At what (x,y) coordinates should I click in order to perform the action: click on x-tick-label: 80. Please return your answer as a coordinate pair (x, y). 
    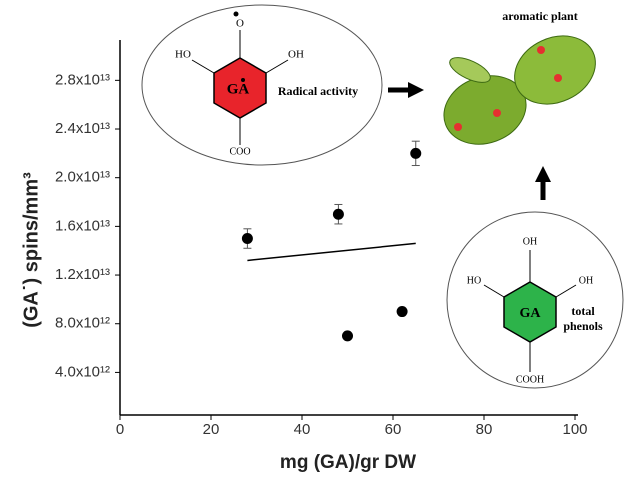
    Looking at the image, I should click on (484, 429).